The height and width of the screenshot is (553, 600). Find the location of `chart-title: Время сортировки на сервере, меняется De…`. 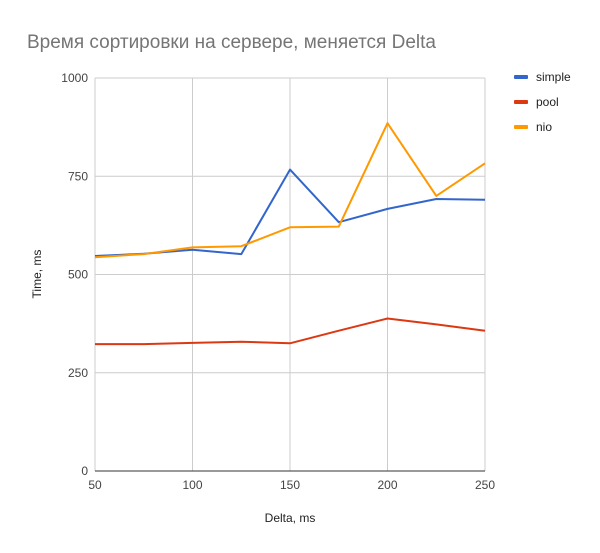

chart-title: Время сортировки на сервере, меняется De… is located at coordinates (231, 42).